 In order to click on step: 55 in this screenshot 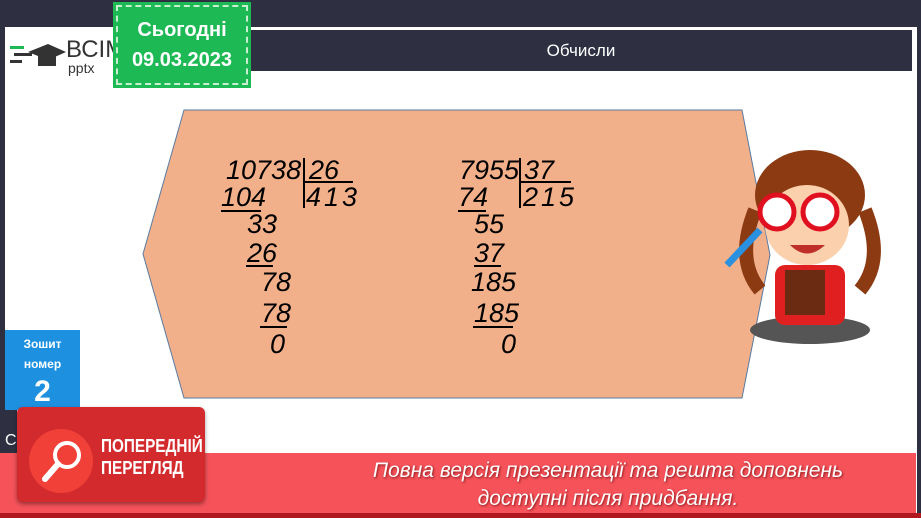, I will do `click(489, 224)`.